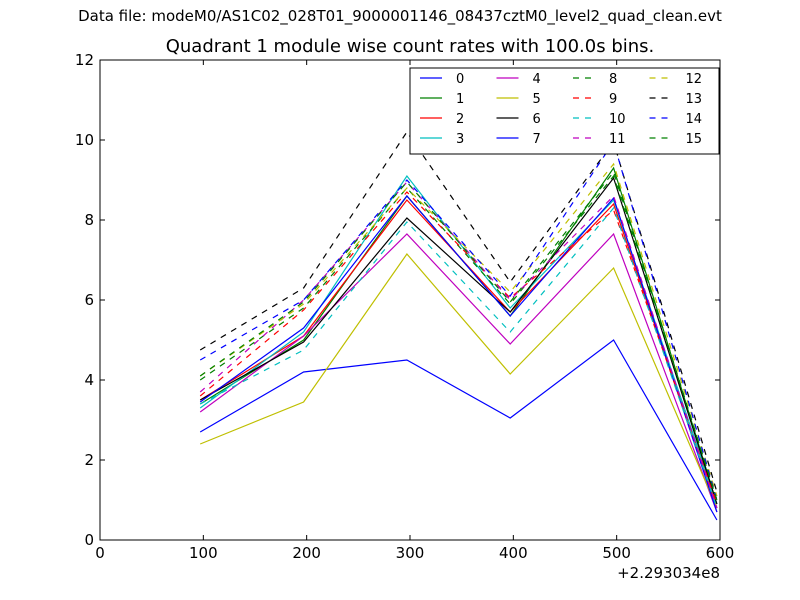  I want to click on legend-label-10: 10, so click(617, 119).